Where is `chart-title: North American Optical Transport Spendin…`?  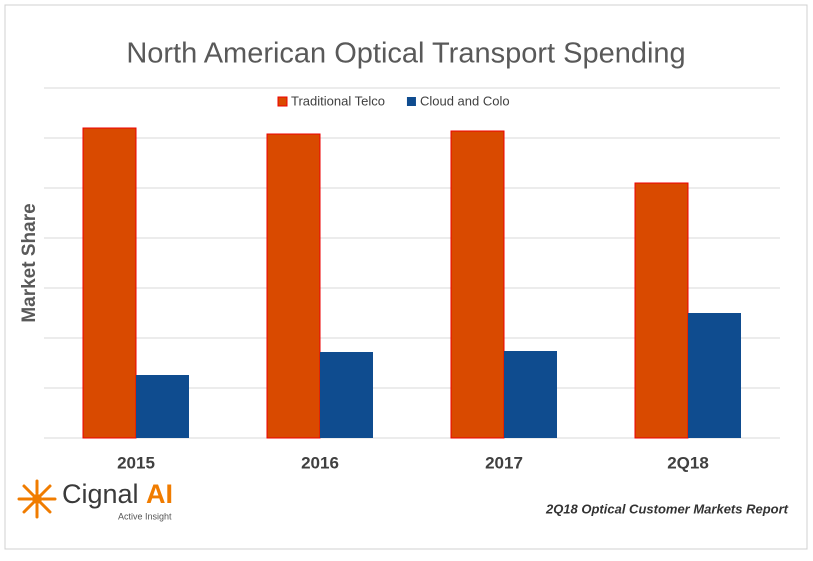 chart-title: North American Optical Transport Spendin… is located at coordinates (405, 54).